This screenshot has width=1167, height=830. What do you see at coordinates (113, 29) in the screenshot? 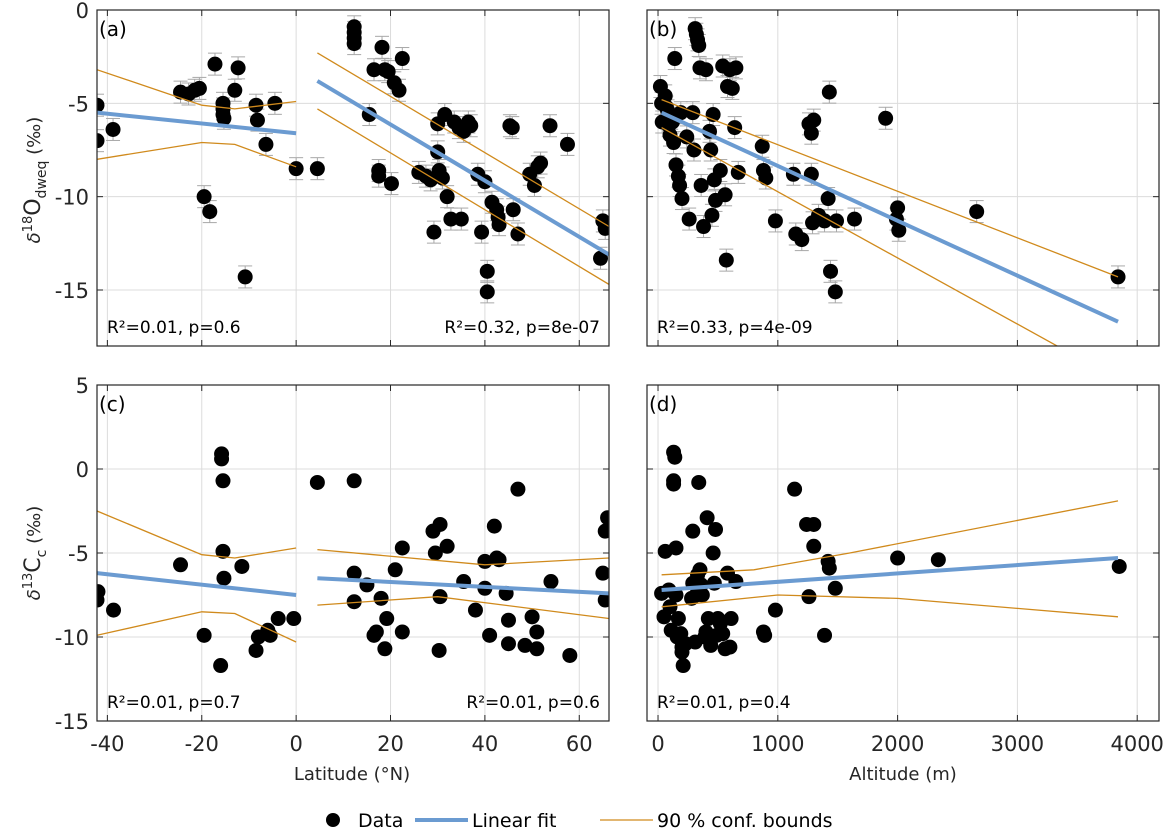
I see `panel-label: (a)` at bounding box center [113, 29].